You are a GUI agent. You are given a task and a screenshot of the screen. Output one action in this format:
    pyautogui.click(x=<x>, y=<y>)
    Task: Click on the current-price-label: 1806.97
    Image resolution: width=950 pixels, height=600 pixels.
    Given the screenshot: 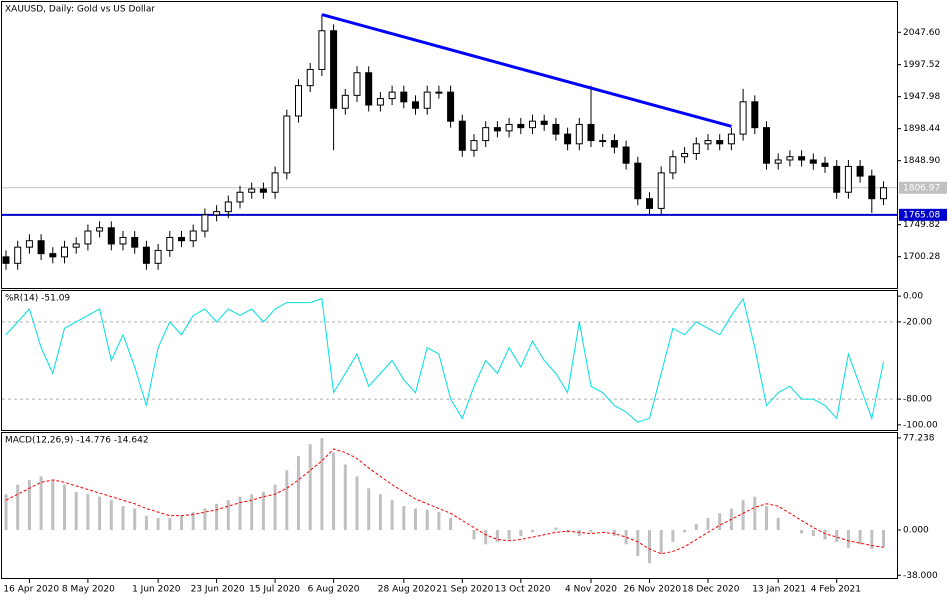 What is the action you would take?
    pyautogui.click(x=921, y=188)
    